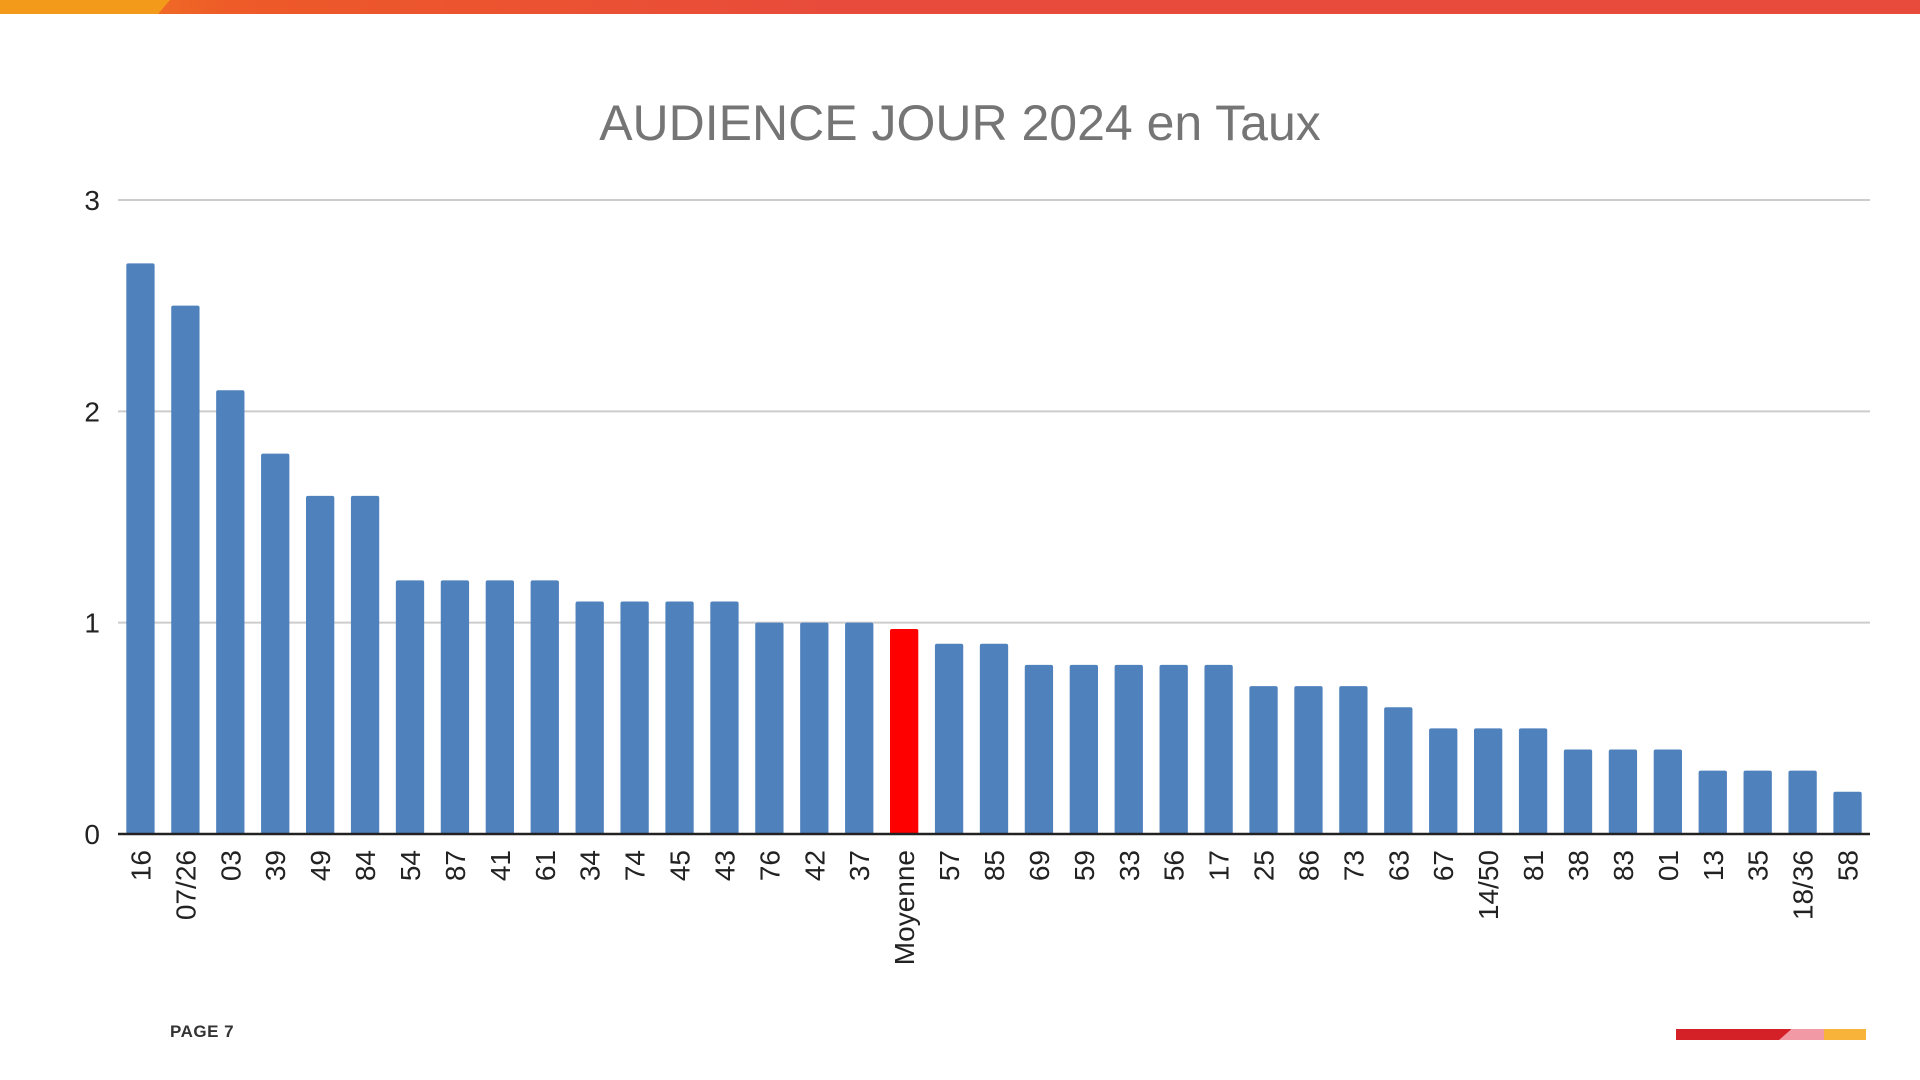  I want to click on y-tick-label: 3, so click(92, 200).